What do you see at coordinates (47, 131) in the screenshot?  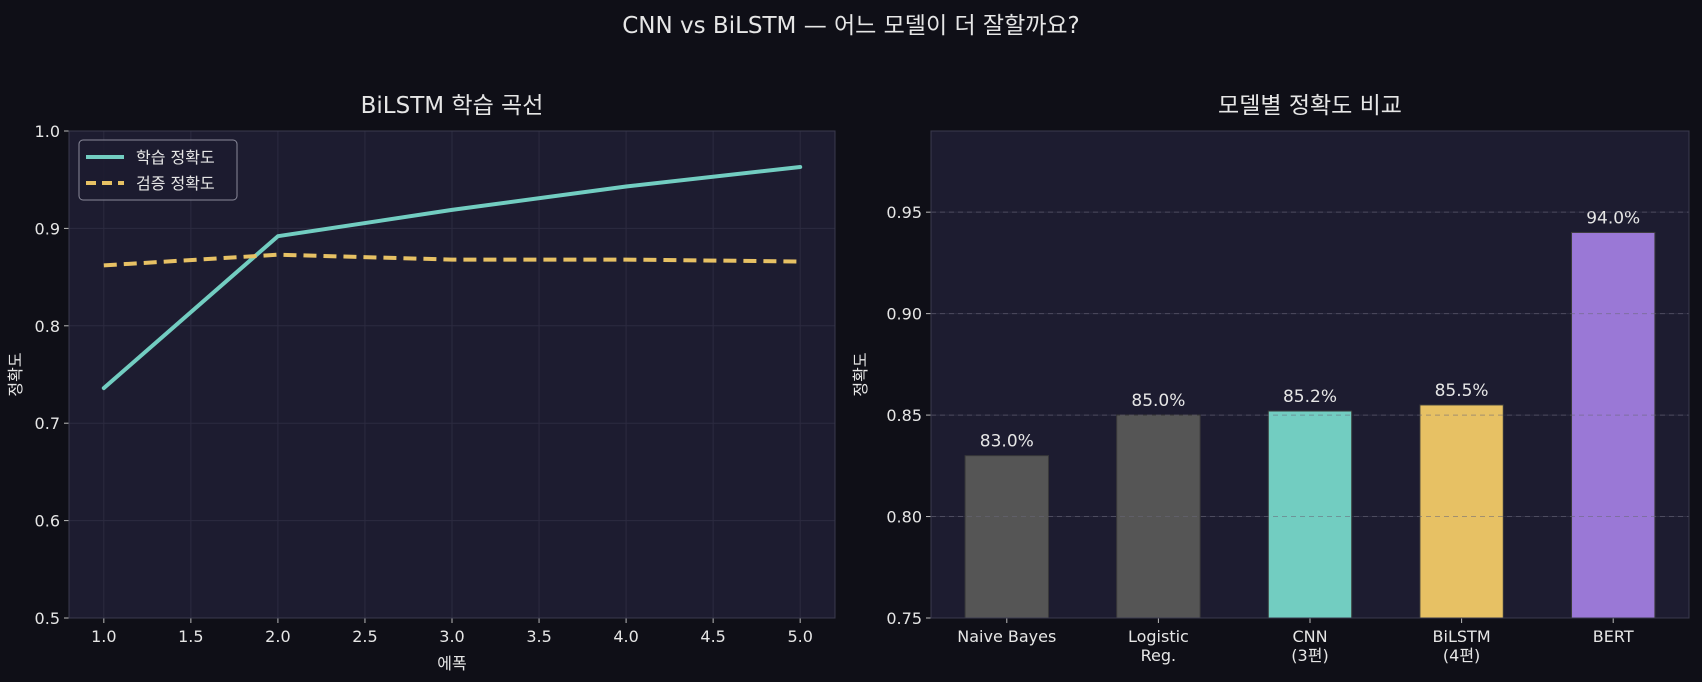 I see `line-chart-y-tick-label: 1.0` at bounding box center [47, 131].